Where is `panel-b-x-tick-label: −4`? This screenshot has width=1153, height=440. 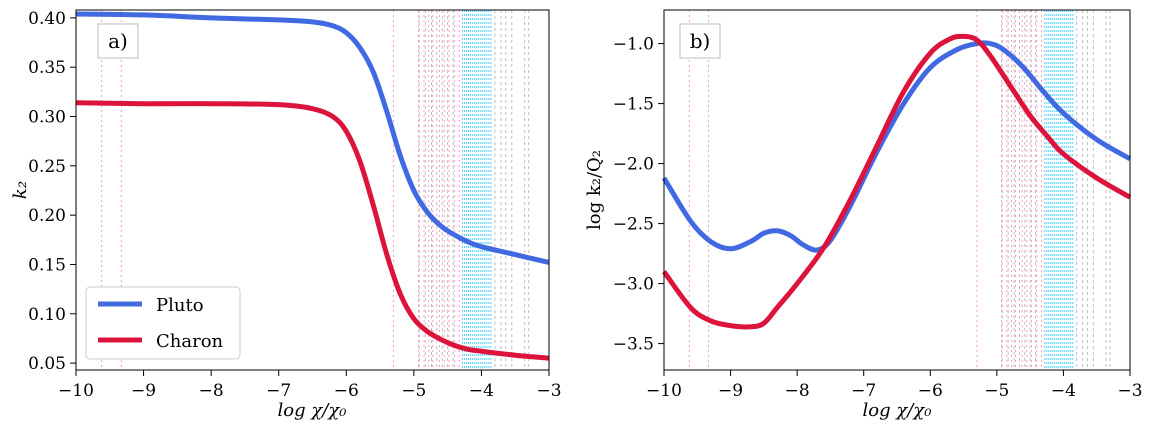
panel-b-x-tick-label: −4 is located at coordinates (1063, 391).